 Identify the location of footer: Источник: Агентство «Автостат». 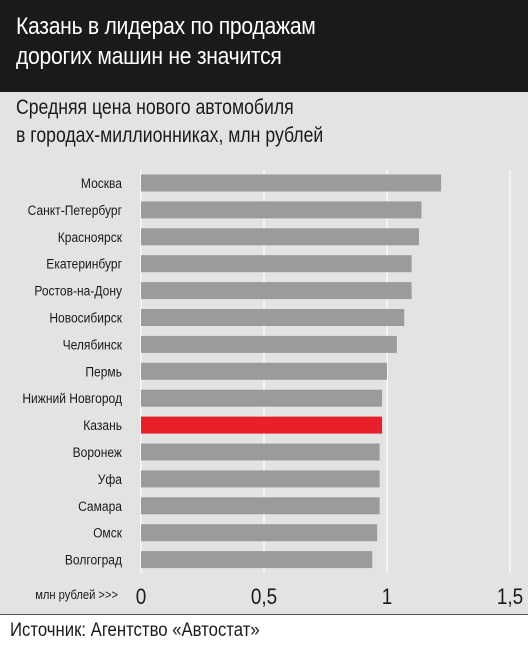
(264, 629).